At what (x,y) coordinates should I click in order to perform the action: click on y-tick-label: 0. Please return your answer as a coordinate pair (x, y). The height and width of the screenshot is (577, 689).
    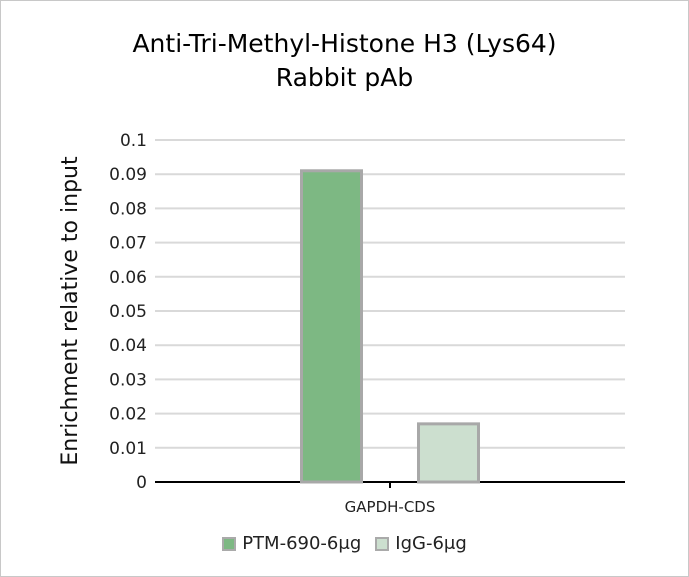
    Looking at the image, I should click on (141, 483).